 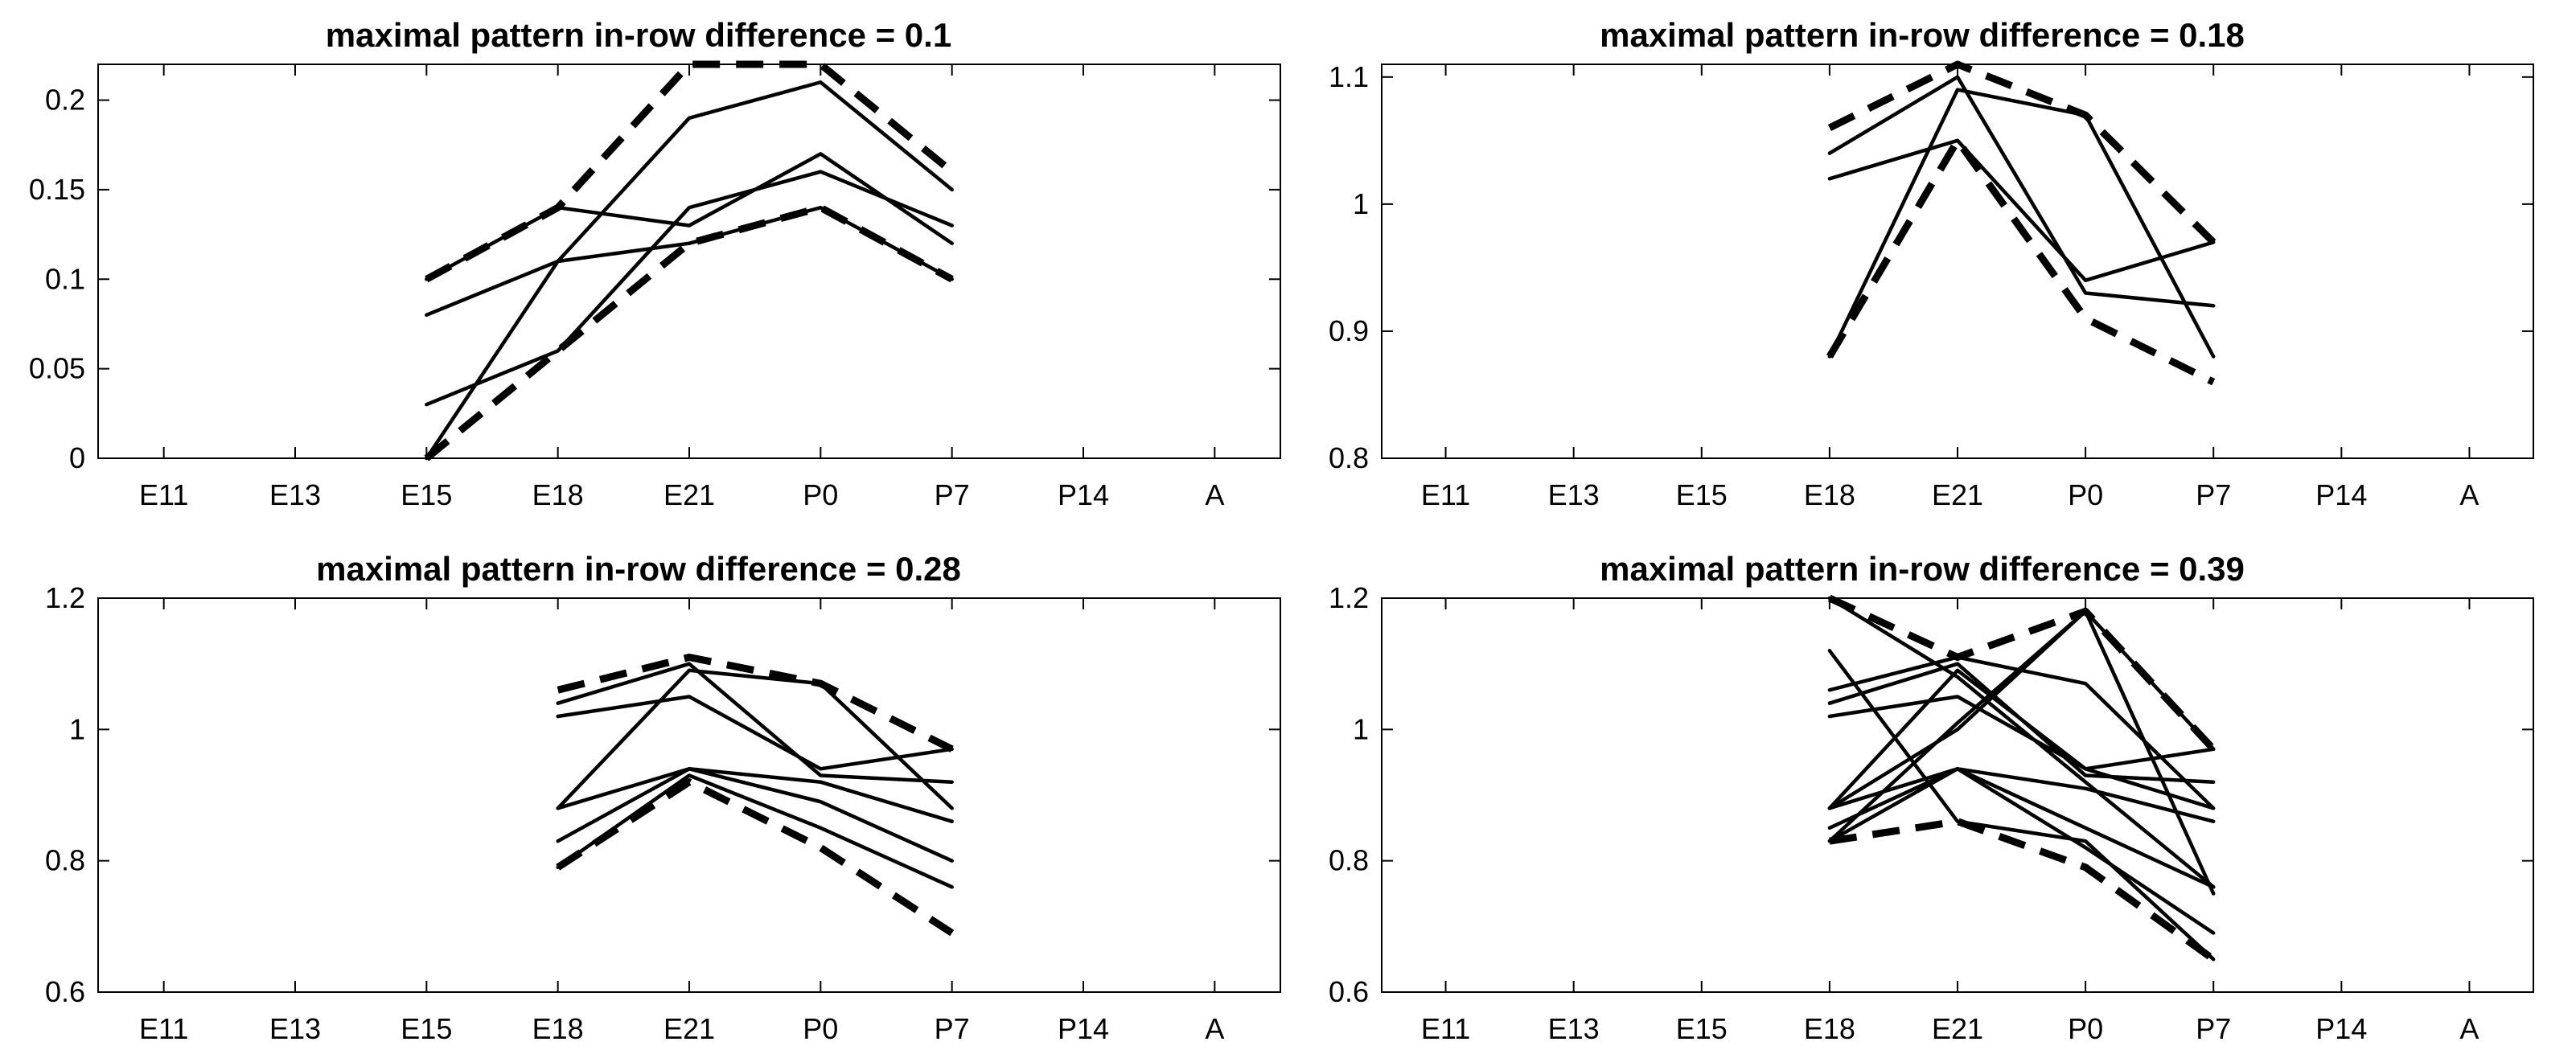 I want to click on chart-title: maximal pattern in-row difference = 0.28, so click(x=638, y=569).